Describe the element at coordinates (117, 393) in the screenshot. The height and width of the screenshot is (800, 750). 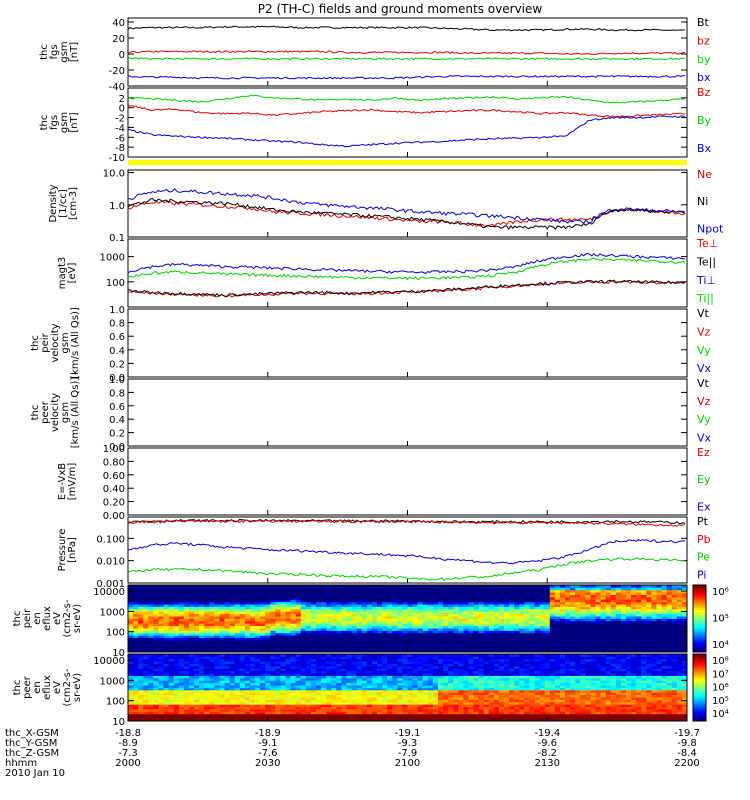
I see `y-tick-label: 0.8` at that location.